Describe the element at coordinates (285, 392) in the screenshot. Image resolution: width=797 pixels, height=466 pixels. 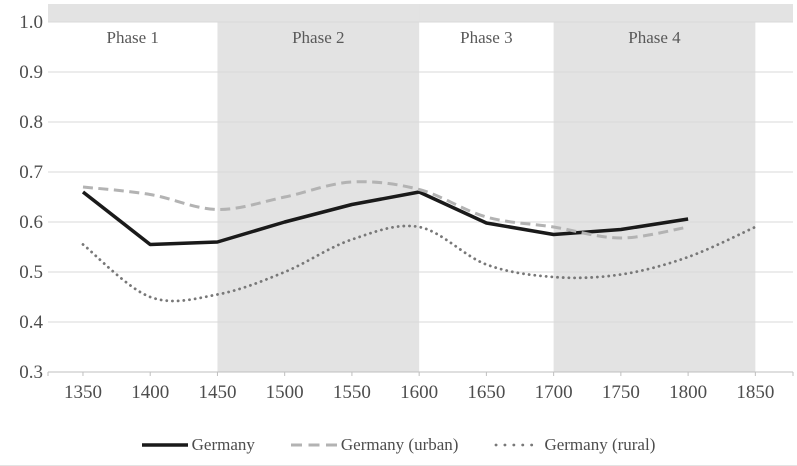
I see `x-tick-label: 1500` at that location.